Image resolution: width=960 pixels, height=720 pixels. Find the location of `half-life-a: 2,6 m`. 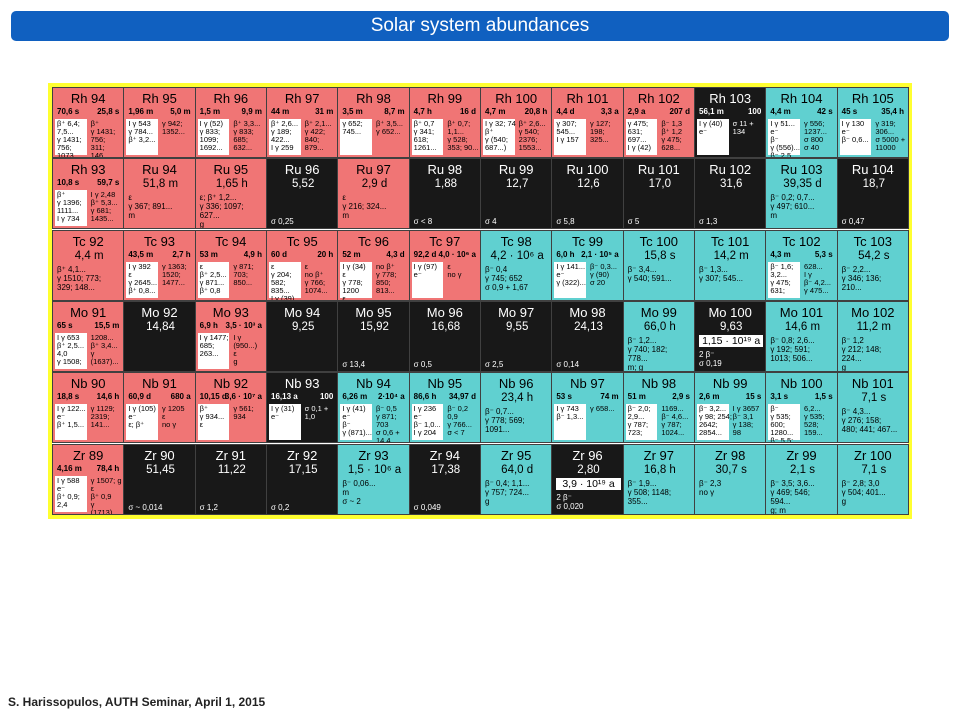

half-life-a: 2,6 m is located at coordinates (709, 397).